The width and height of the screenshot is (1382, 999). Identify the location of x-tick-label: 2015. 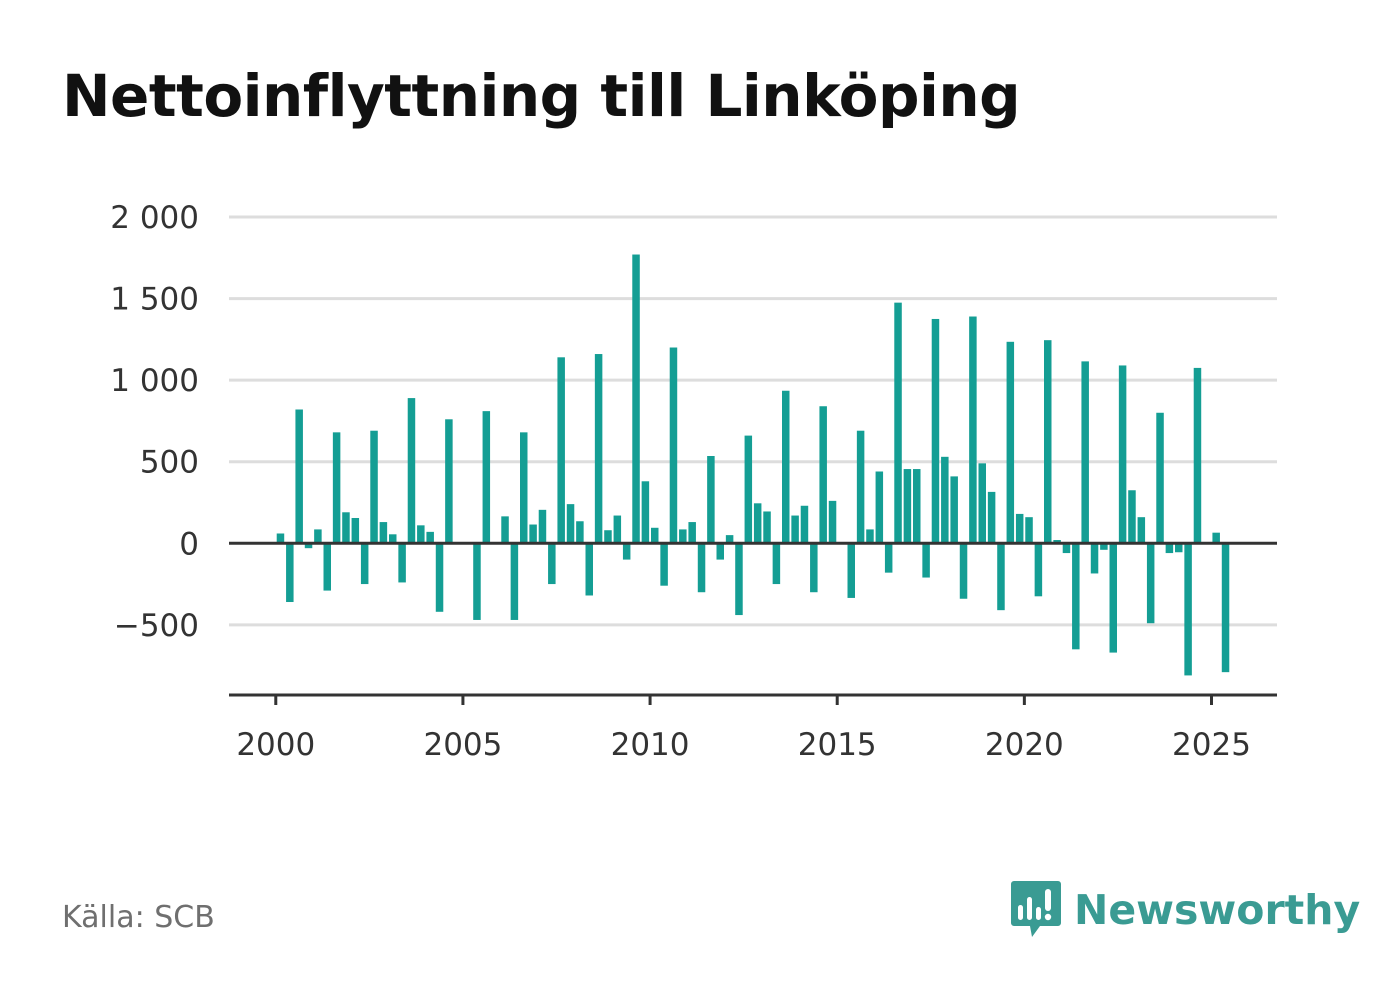
(837, 745).